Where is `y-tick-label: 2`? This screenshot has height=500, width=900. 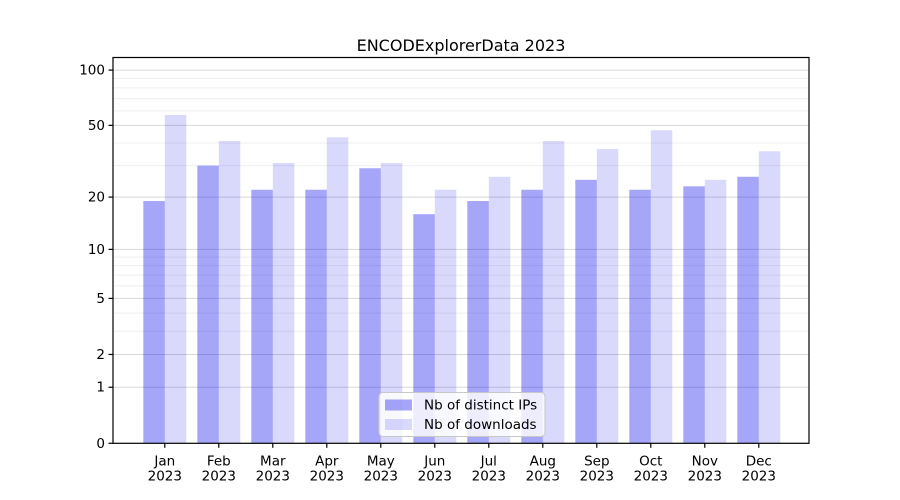 y-tick-label: 2 is located at coordinates (100, 355).